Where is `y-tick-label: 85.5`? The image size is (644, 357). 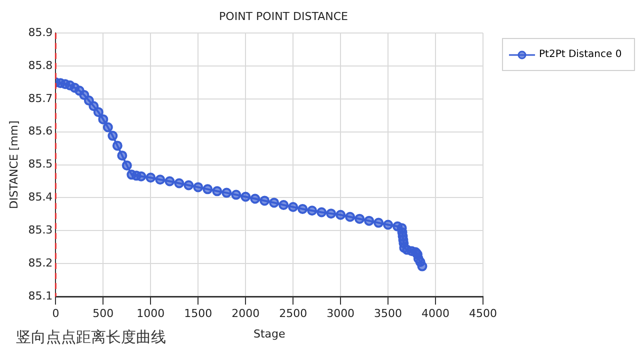 y-tick-label: 85.5 is located at coordinates (40, 164).